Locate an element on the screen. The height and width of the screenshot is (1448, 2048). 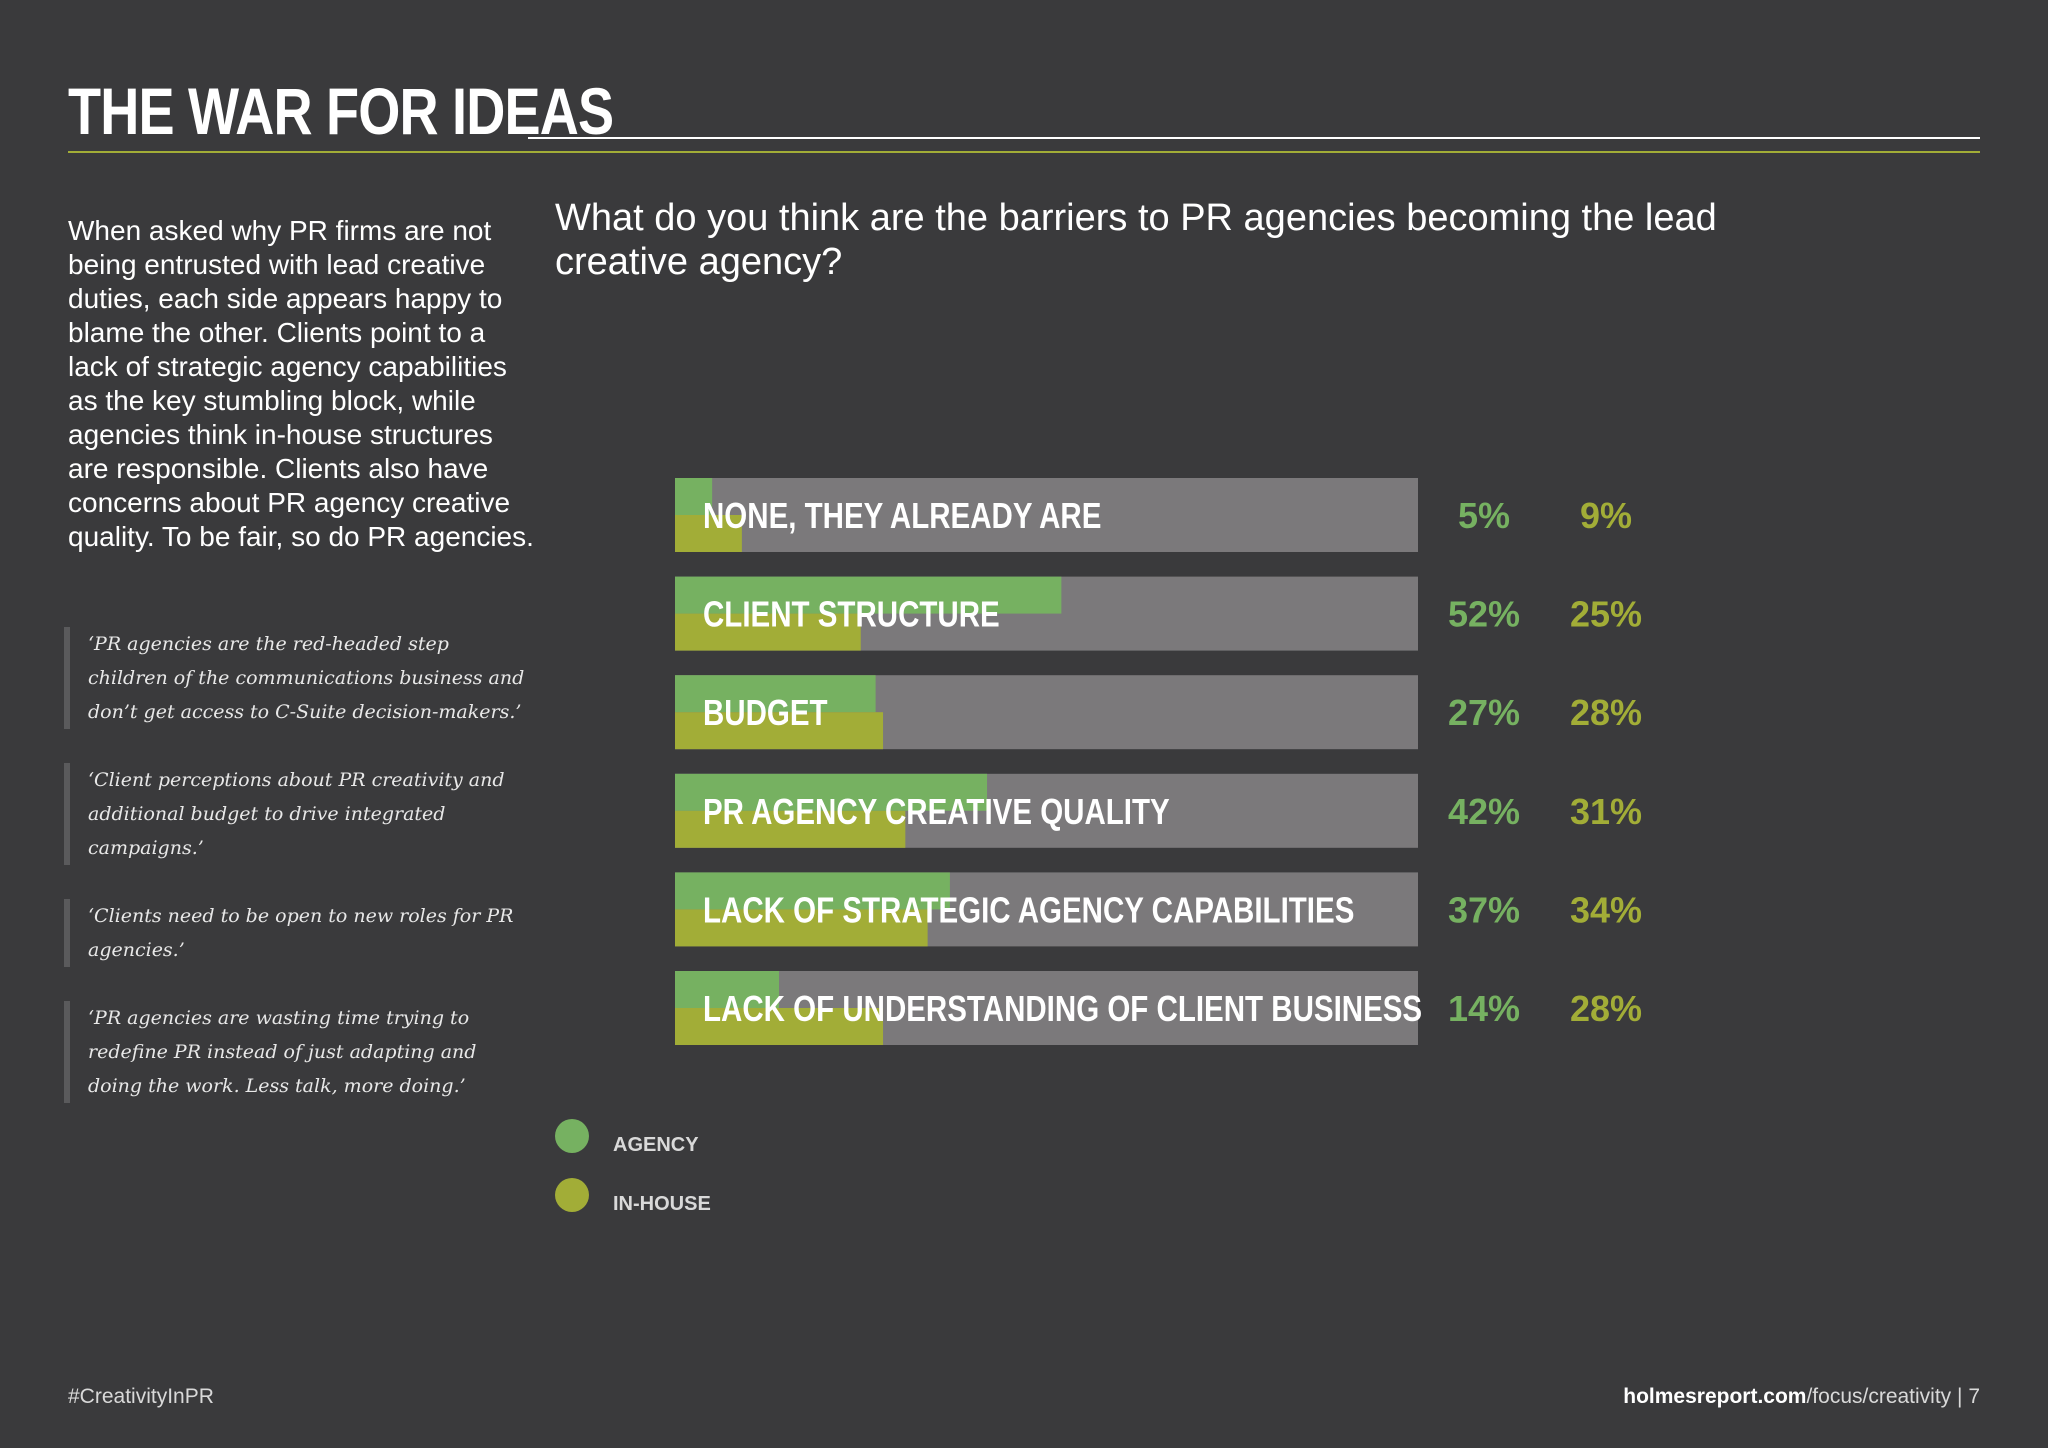
data-label-agency: 42% is located at coordinates (1484, 811).